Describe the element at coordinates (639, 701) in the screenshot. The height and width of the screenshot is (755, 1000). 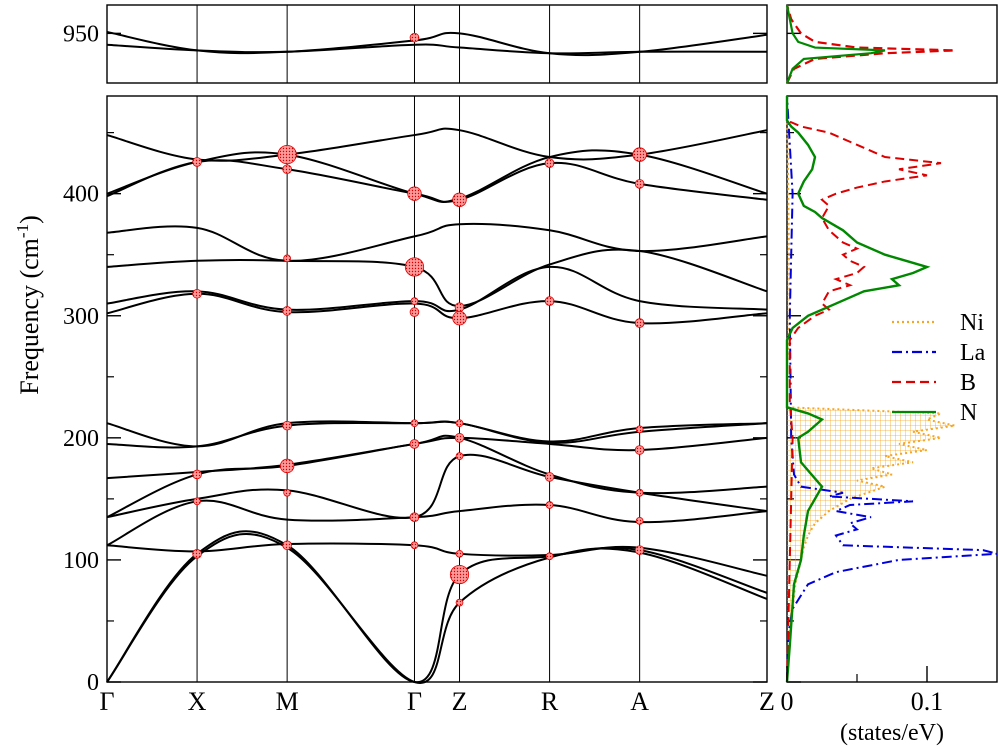
I see `k-point-label: A` at that location.